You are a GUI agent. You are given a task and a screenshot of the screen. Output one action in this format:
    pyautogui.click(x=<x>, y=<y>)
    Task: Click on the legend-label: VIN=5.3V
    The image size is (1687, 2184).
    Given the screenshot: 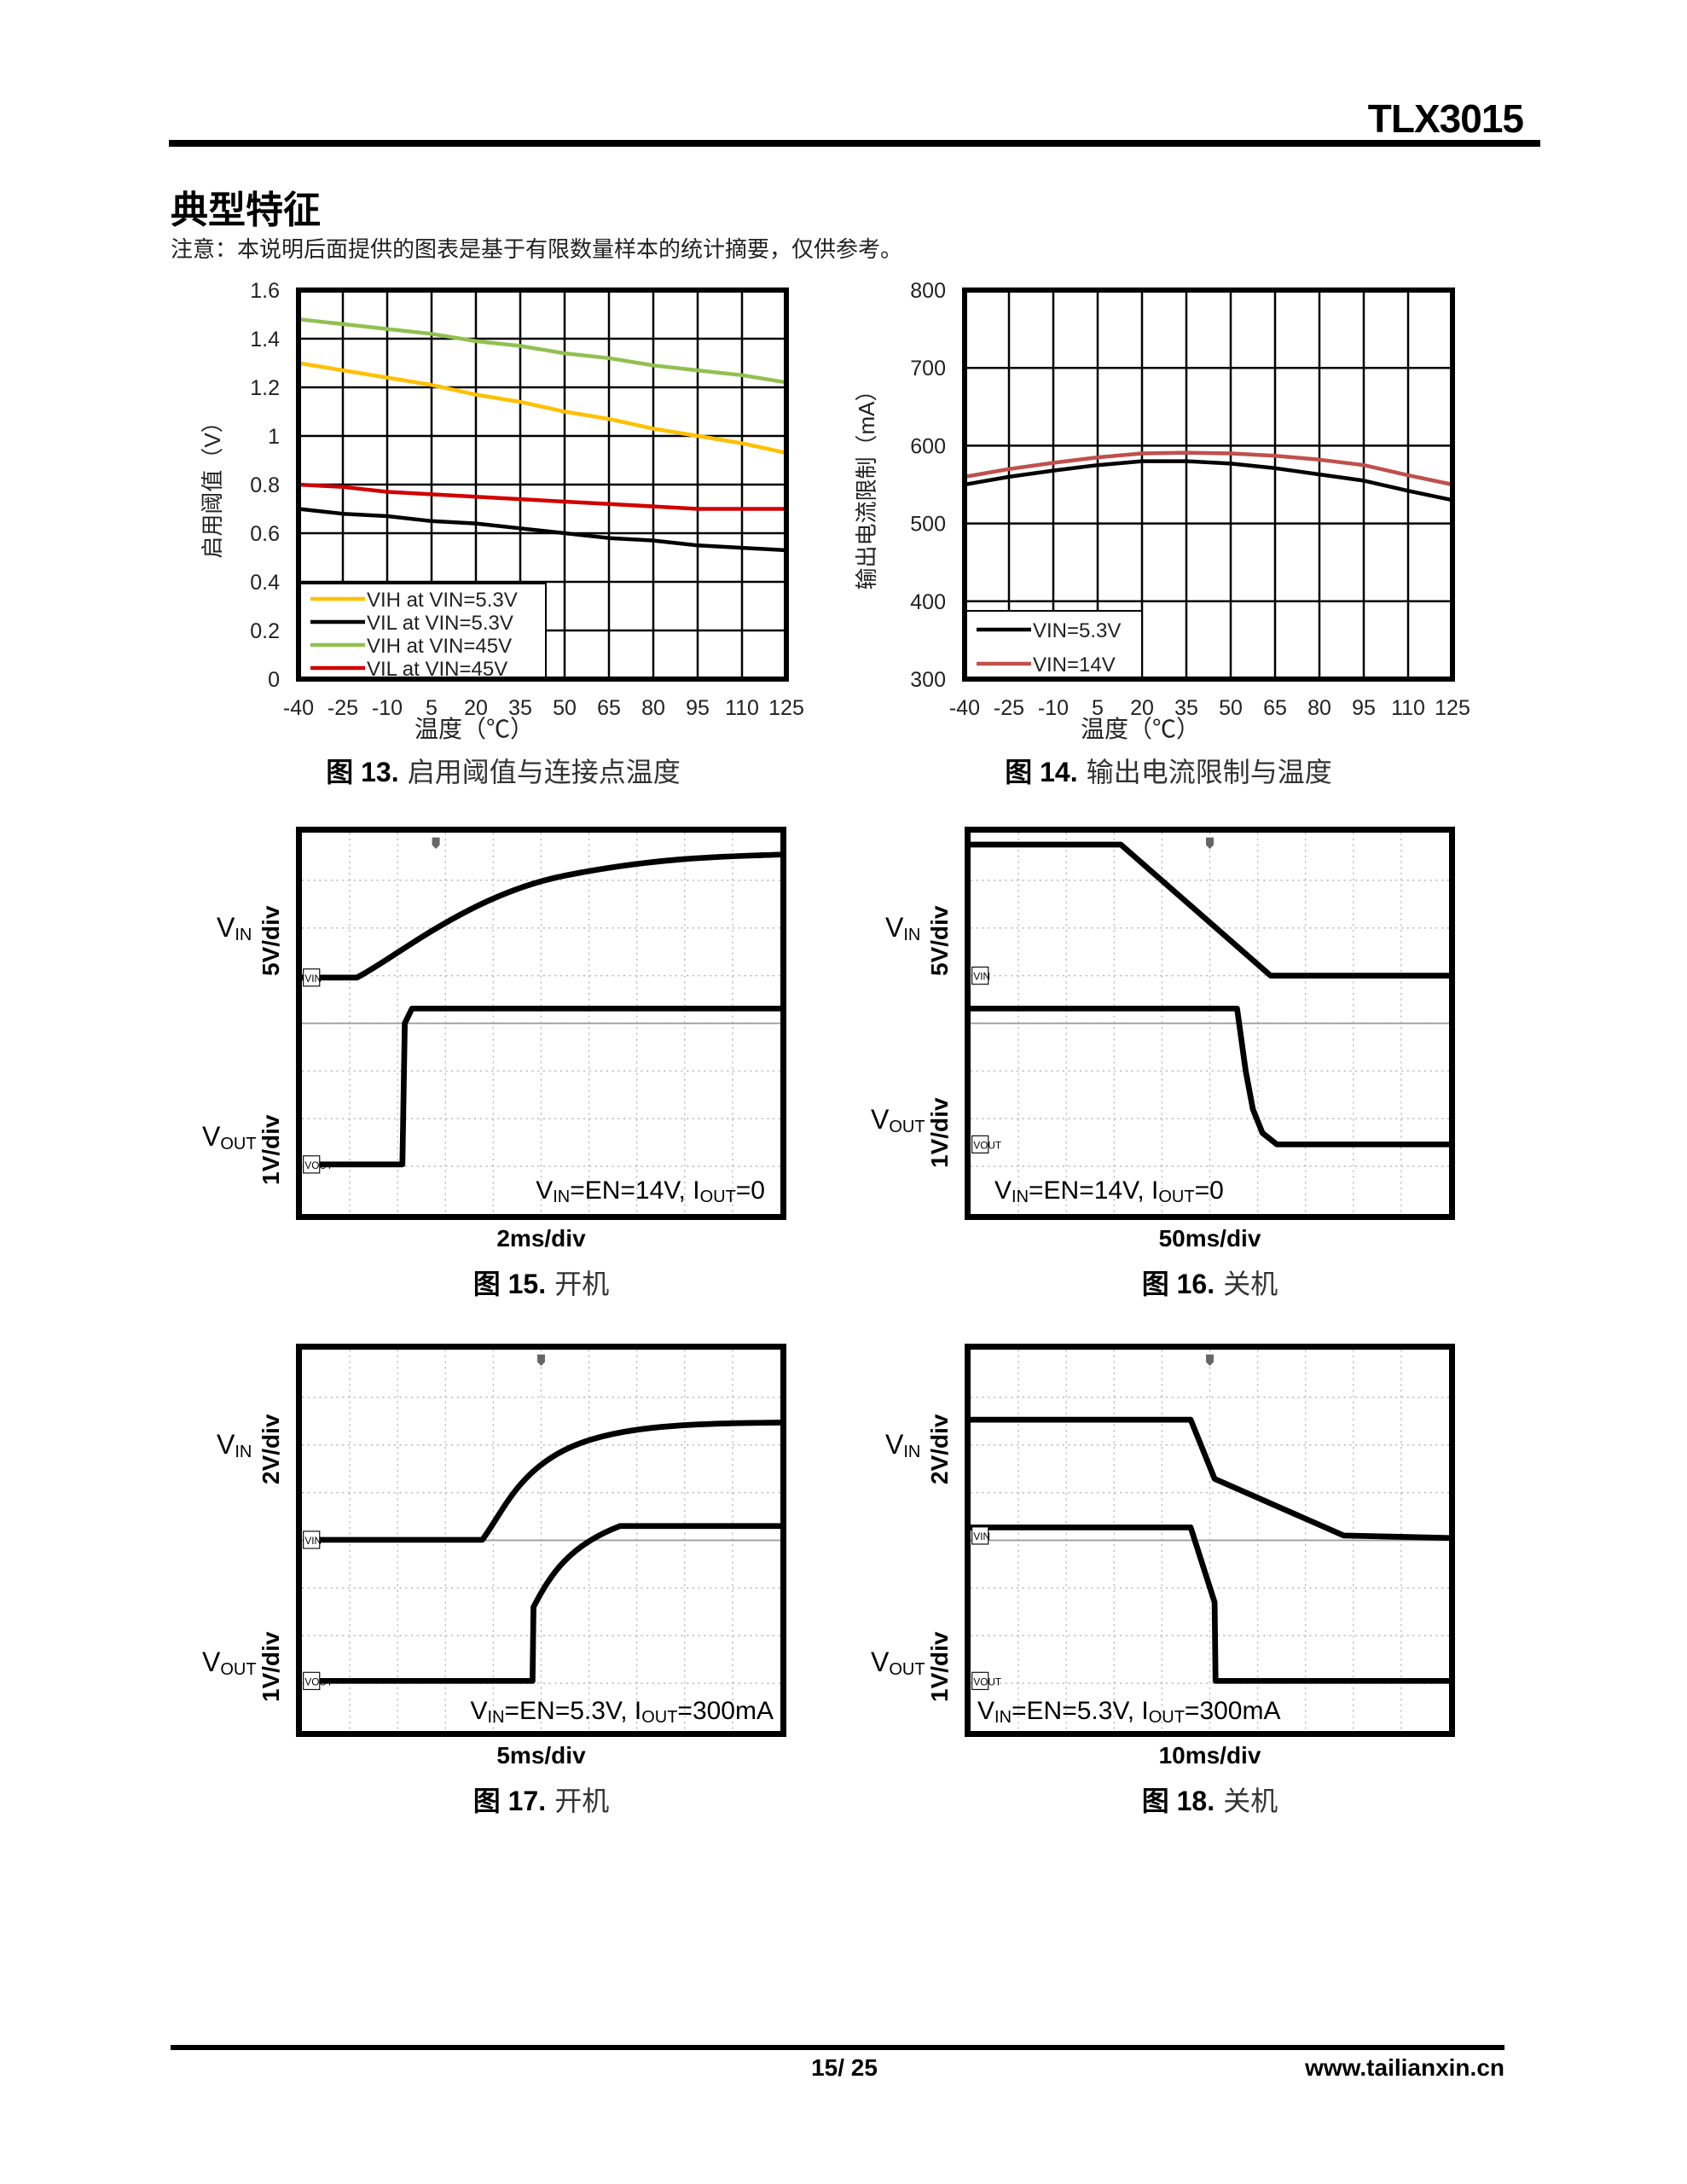 What is the action you would take?
    pyautogui.click(x=1077, y=630)
    